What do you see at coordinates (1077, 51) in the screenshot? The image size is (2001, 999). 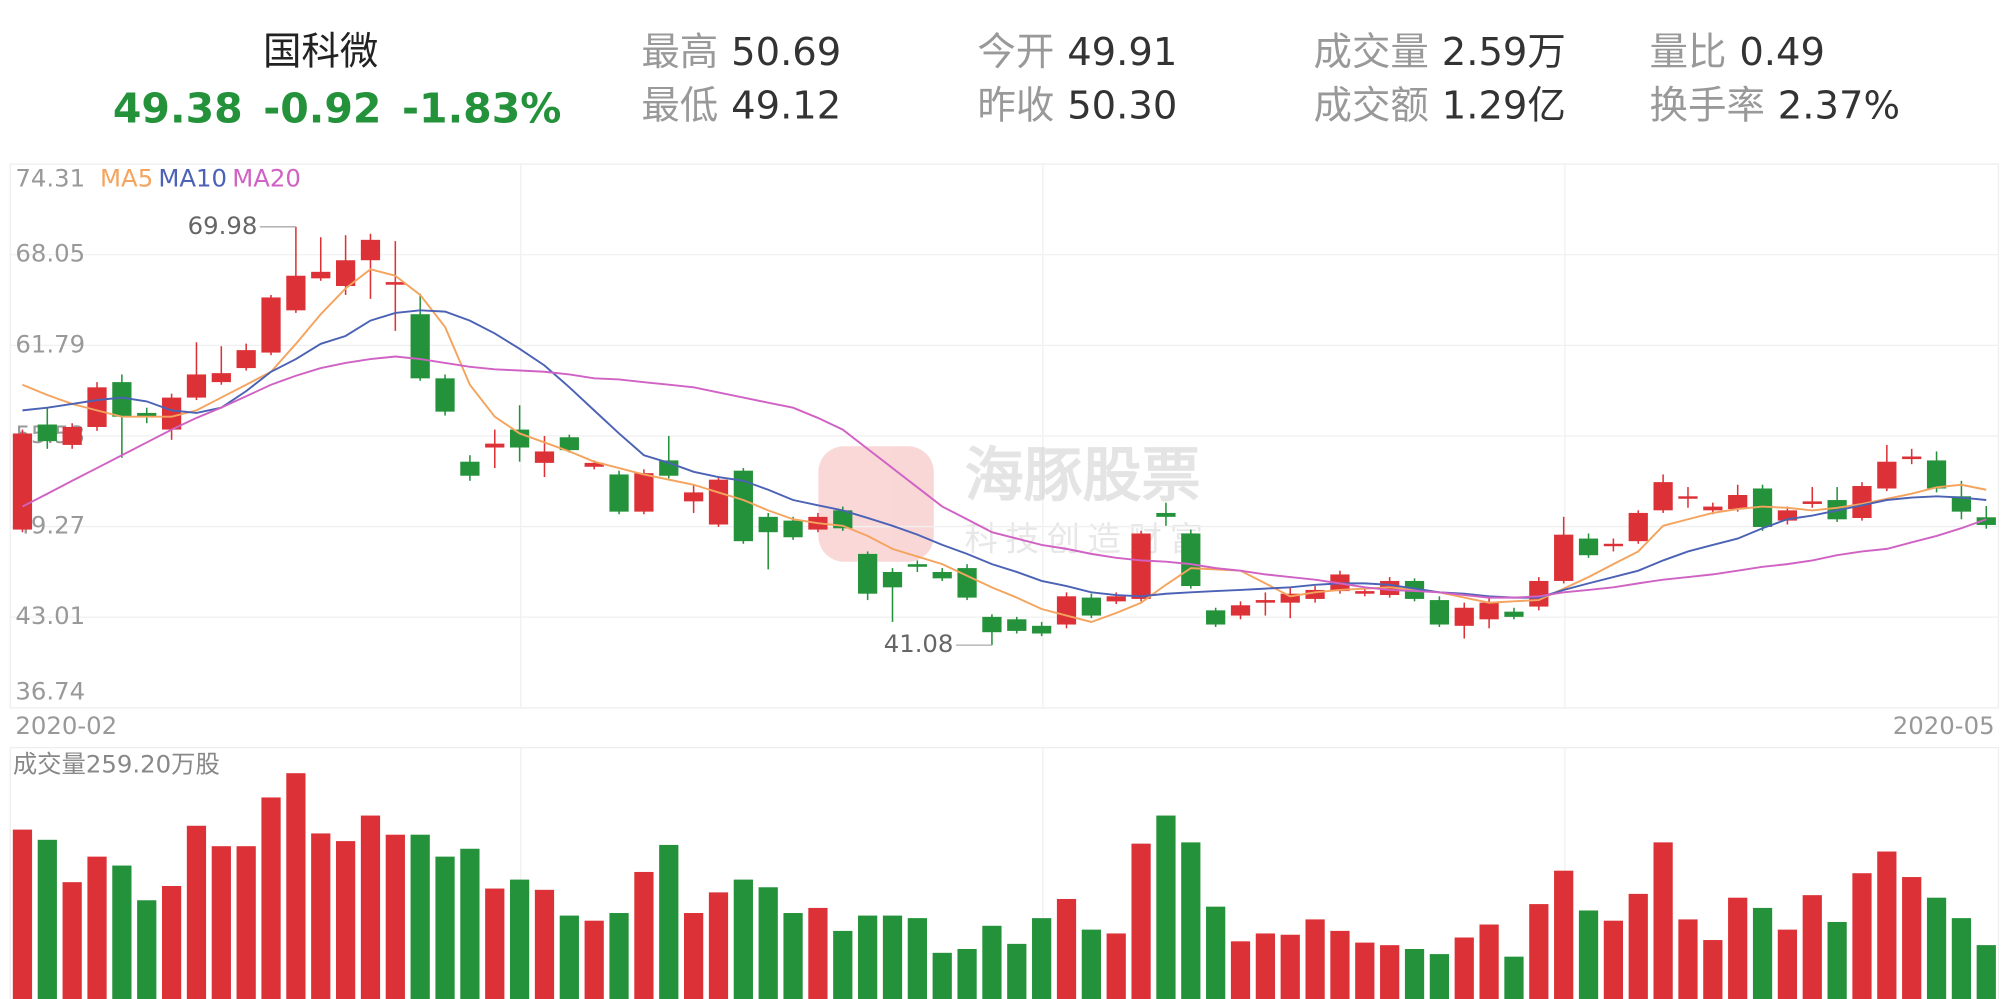 I see `stat: 今开 49.91` at bounding box center [1077, 51].